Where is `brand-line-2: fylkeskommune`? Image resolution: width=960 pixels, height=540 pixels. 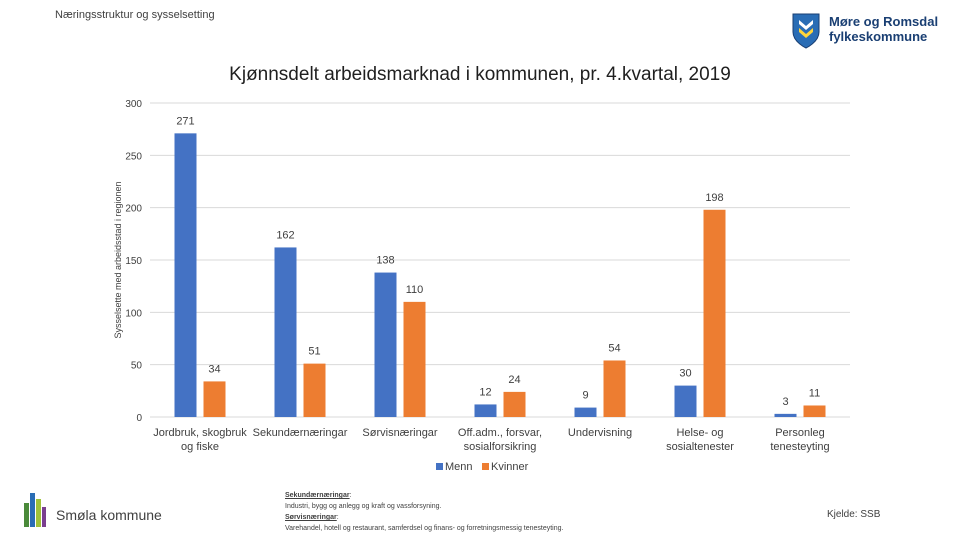
brand-line-2: fylkeskommune is located at coordinates (878, 36).